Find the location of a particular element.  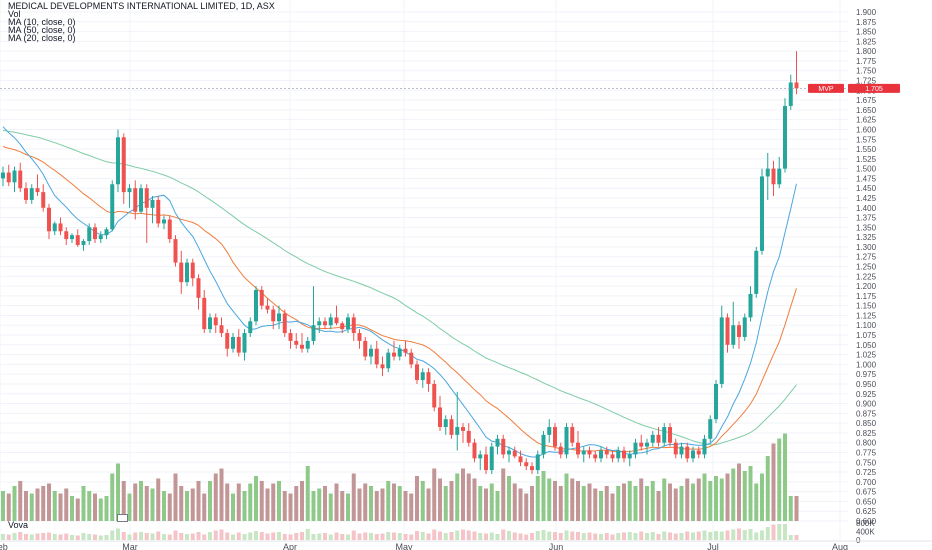

price-tick-label: 1.000 is located at coordinates (866, 364).